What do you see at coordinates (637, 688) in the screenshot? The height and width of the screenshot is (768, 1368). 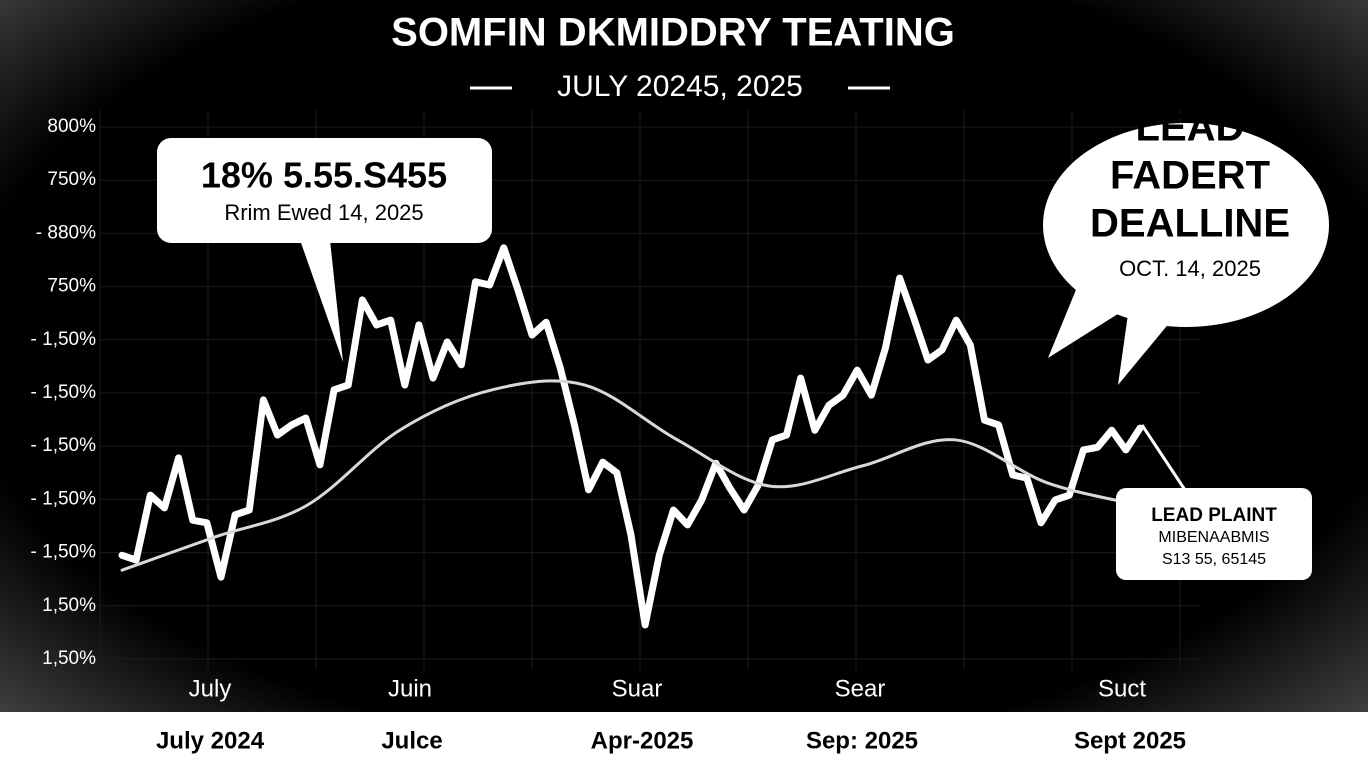 I see `x-tick-label: Suar` at bounding box center [637, 688].